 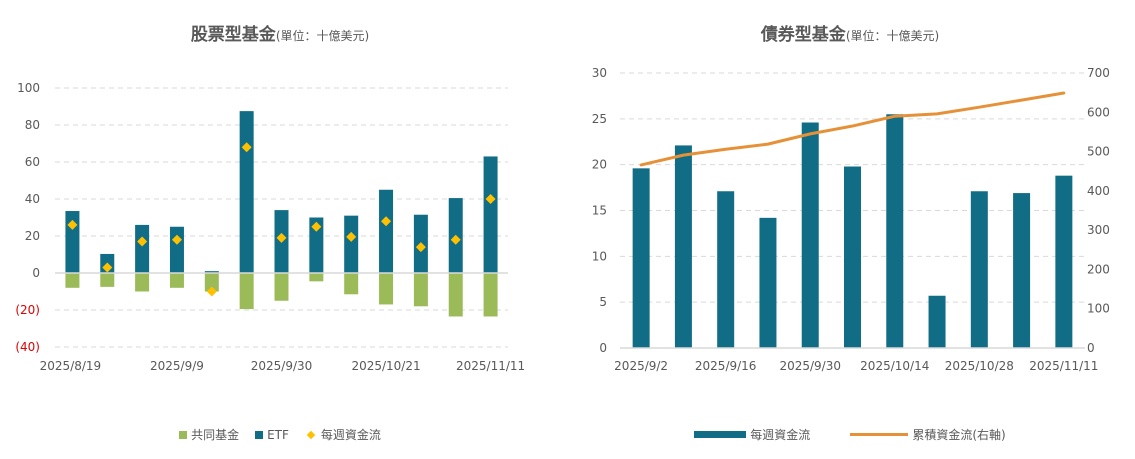 I want to click on x-tick-label: 2025/9/2, so click(x=641, y=366).